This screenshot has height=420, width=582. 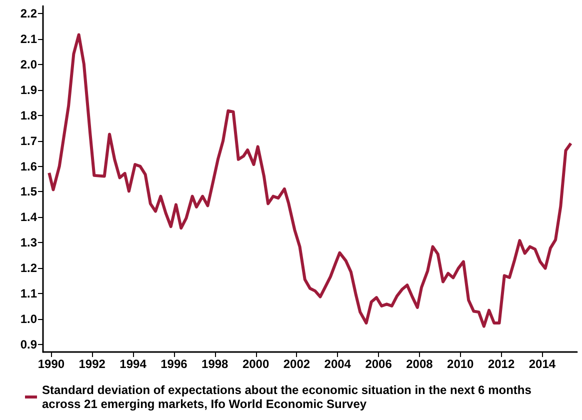 I want to click on y-tick-label: 1.3, so click(x=29, y=243).